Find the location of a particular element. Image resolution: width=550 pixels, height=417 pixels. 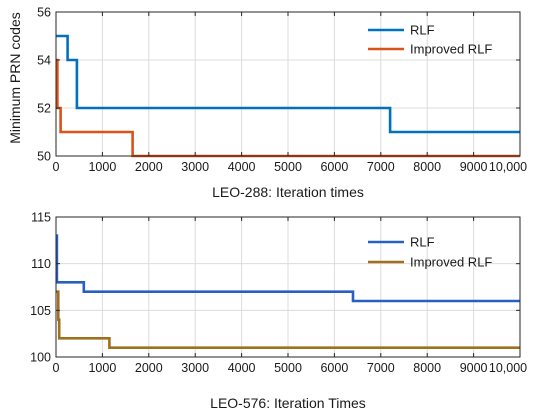

top-x-axis-label: LEO-288: Iteration times is located at coordinates (288, 192).